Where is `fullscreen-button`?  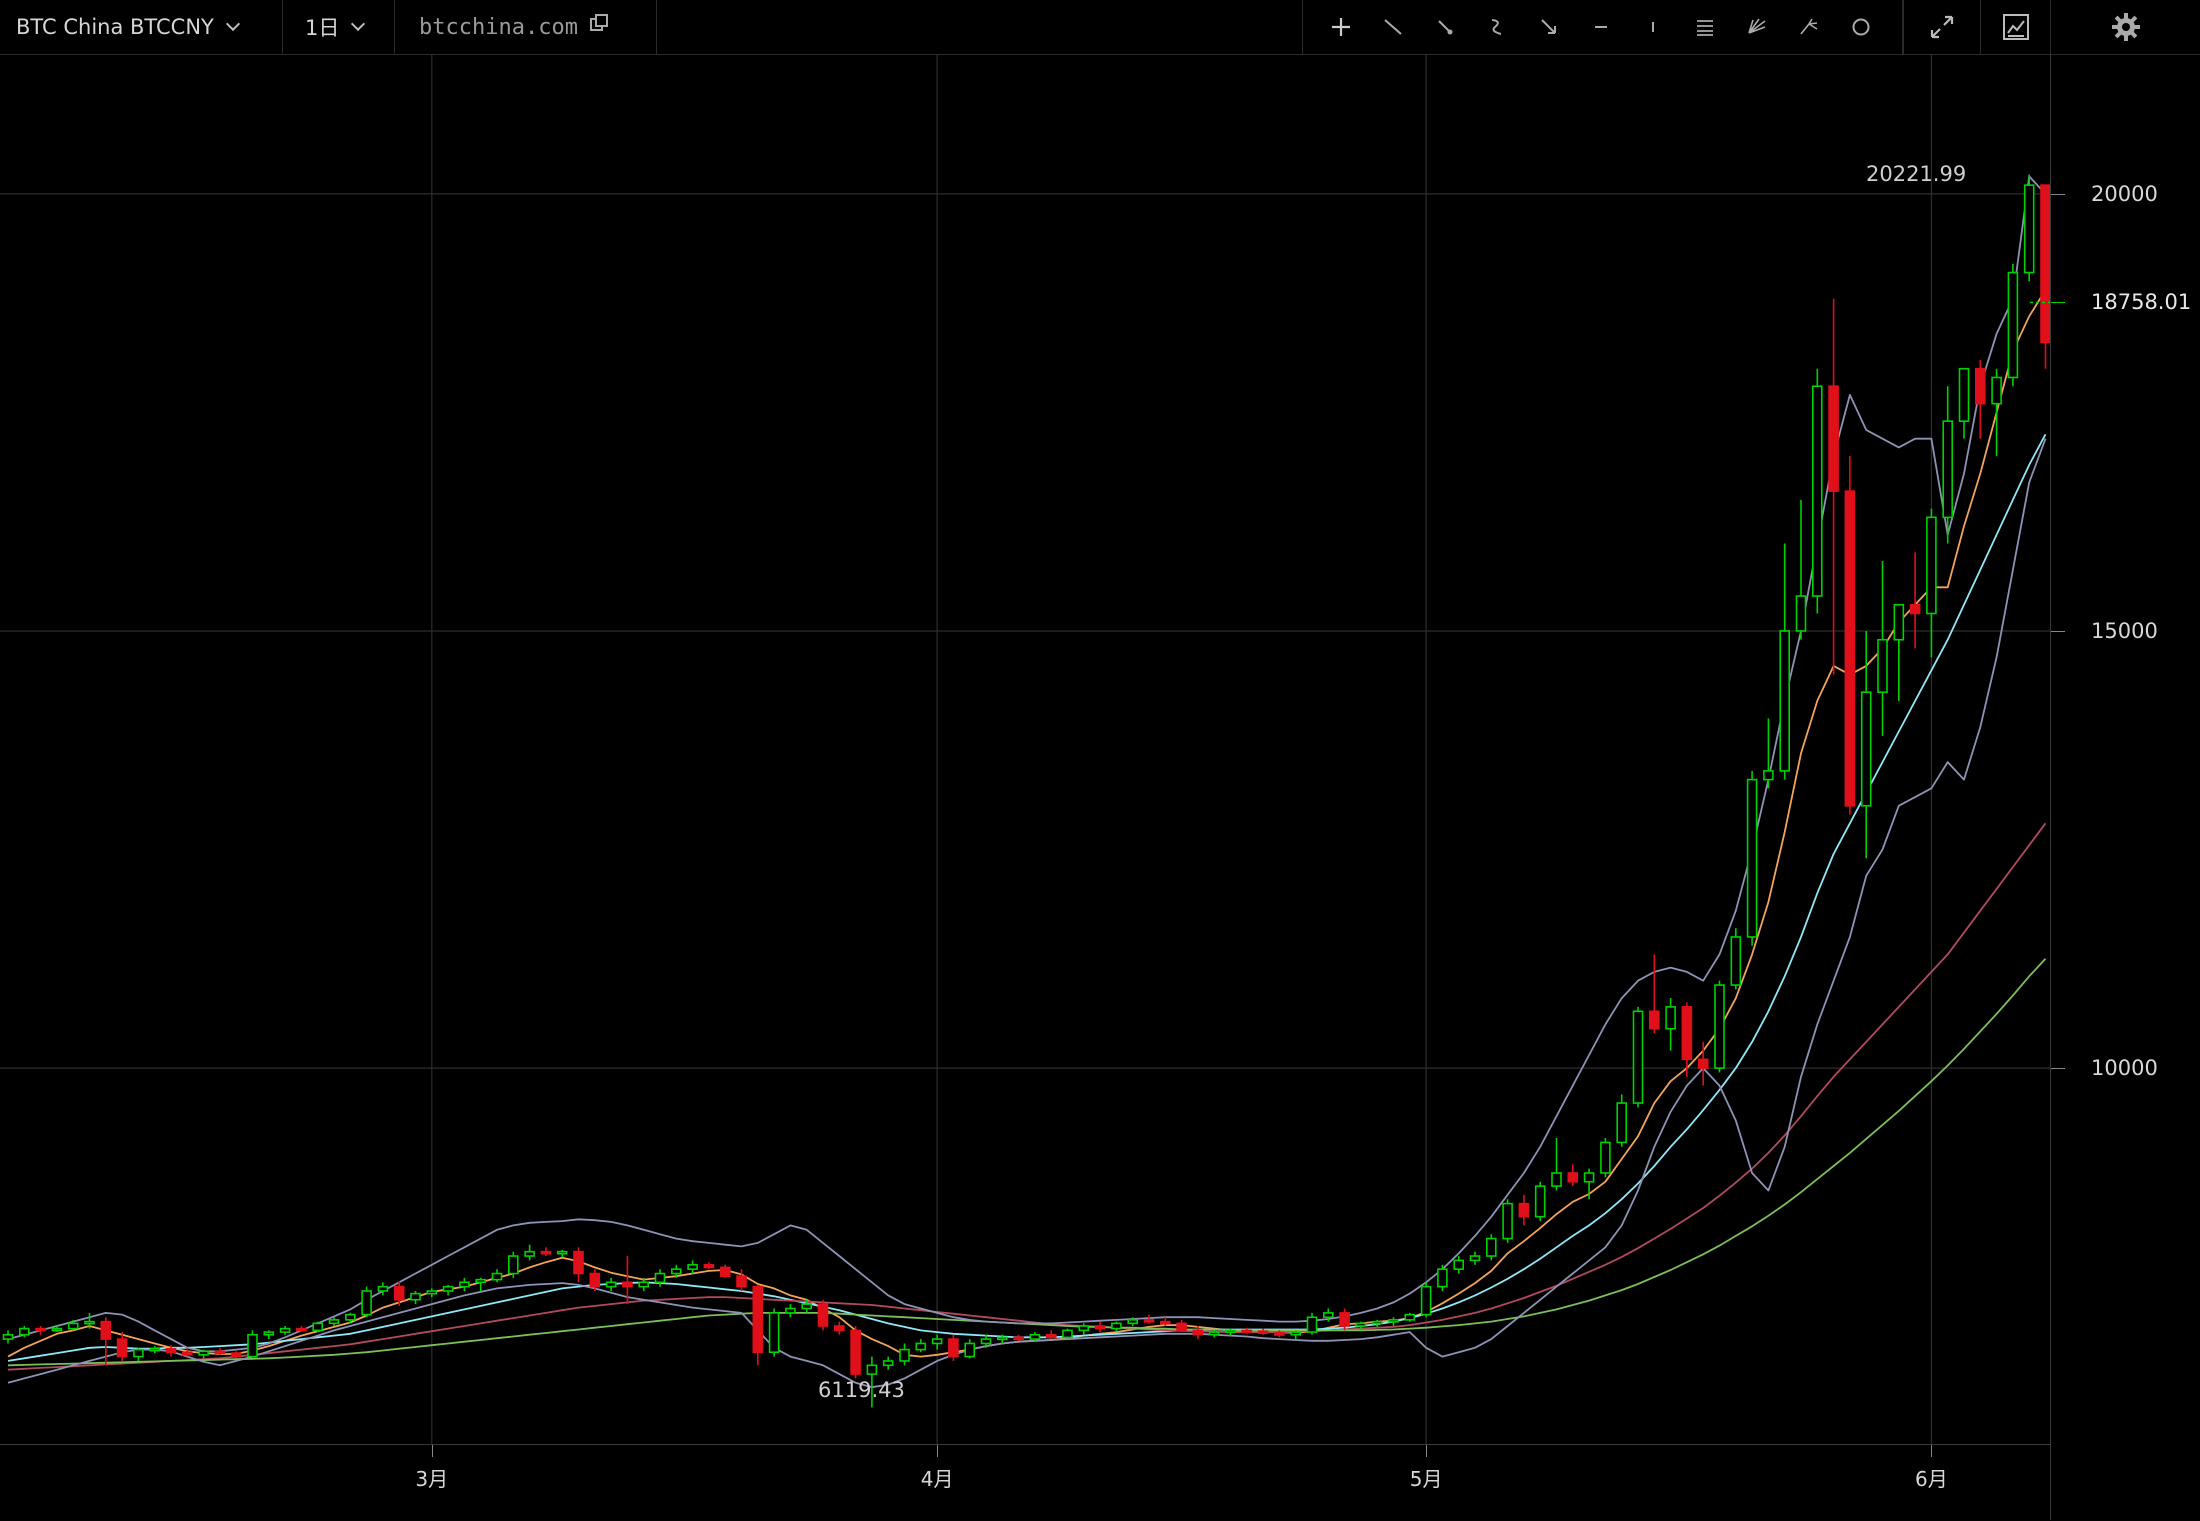
fullscreen-button is located at coordinates (1942, 27).